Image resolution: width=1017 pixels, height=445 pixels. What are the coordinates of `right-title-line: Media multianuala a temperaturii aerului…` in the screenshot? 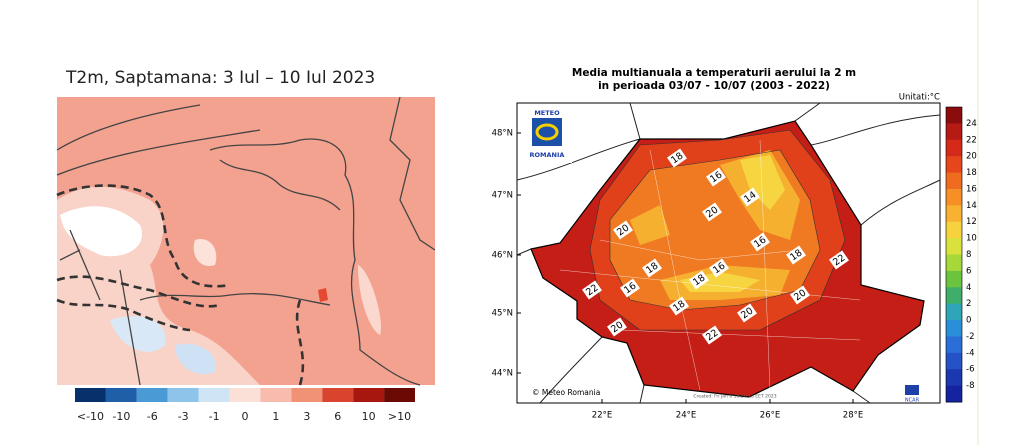 It's located at (714, 73).